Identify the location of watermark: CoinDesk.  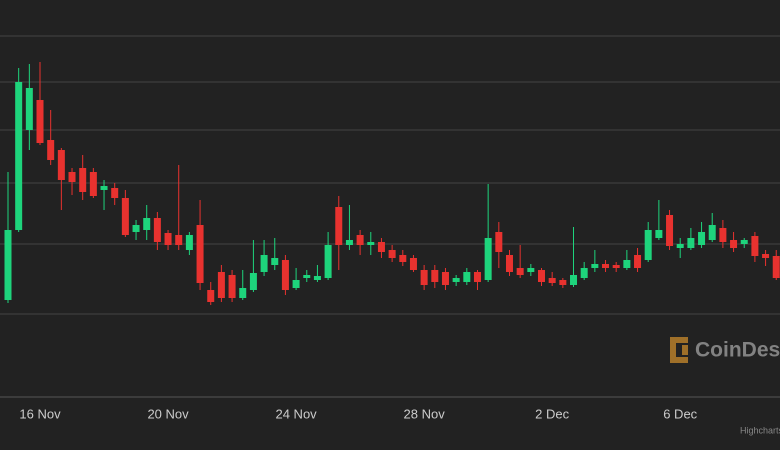
(737, 350).